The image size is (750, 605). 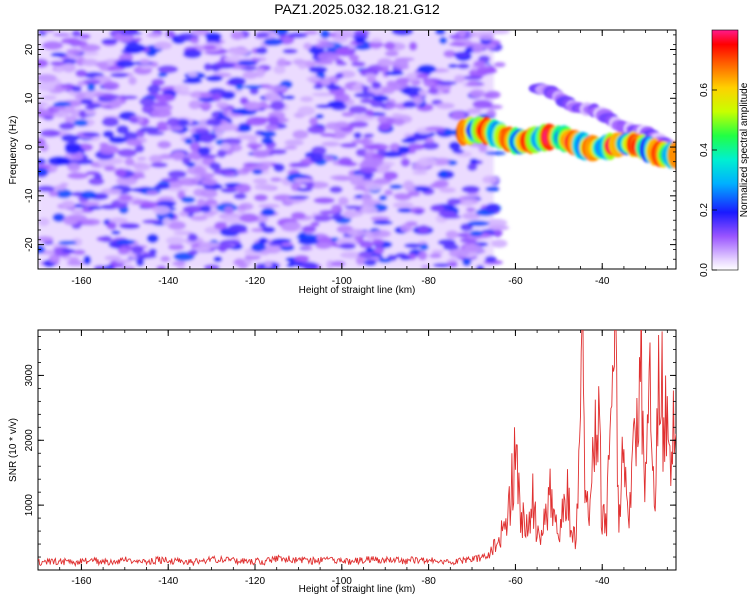 What do you see at coordinates (29, 98) in the screenshot?
I see `spectrogram-y-tick-label: 10` at bounding box center [29, 98].